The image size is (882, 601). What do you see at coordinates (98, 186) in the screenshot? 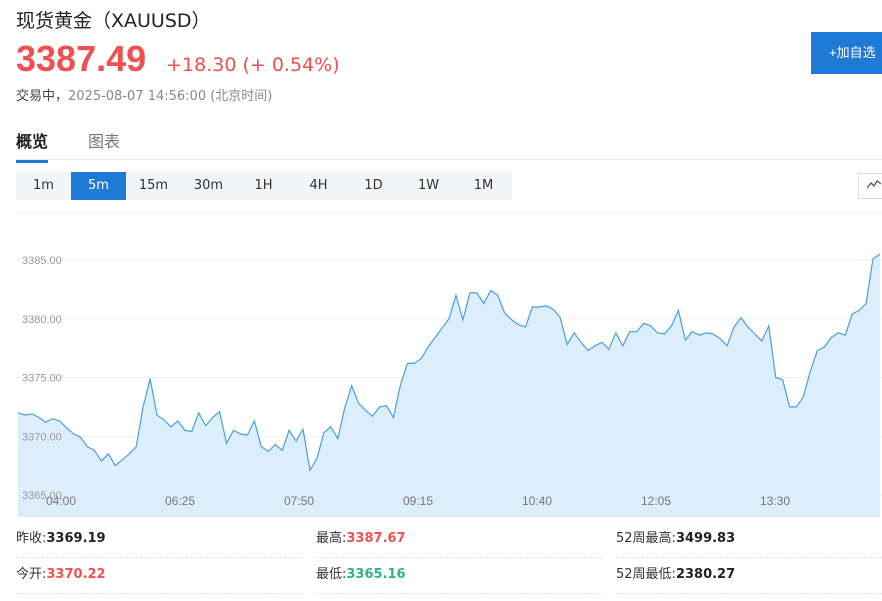
I see `period-5m: 5m` at bounding box center [98, 186].